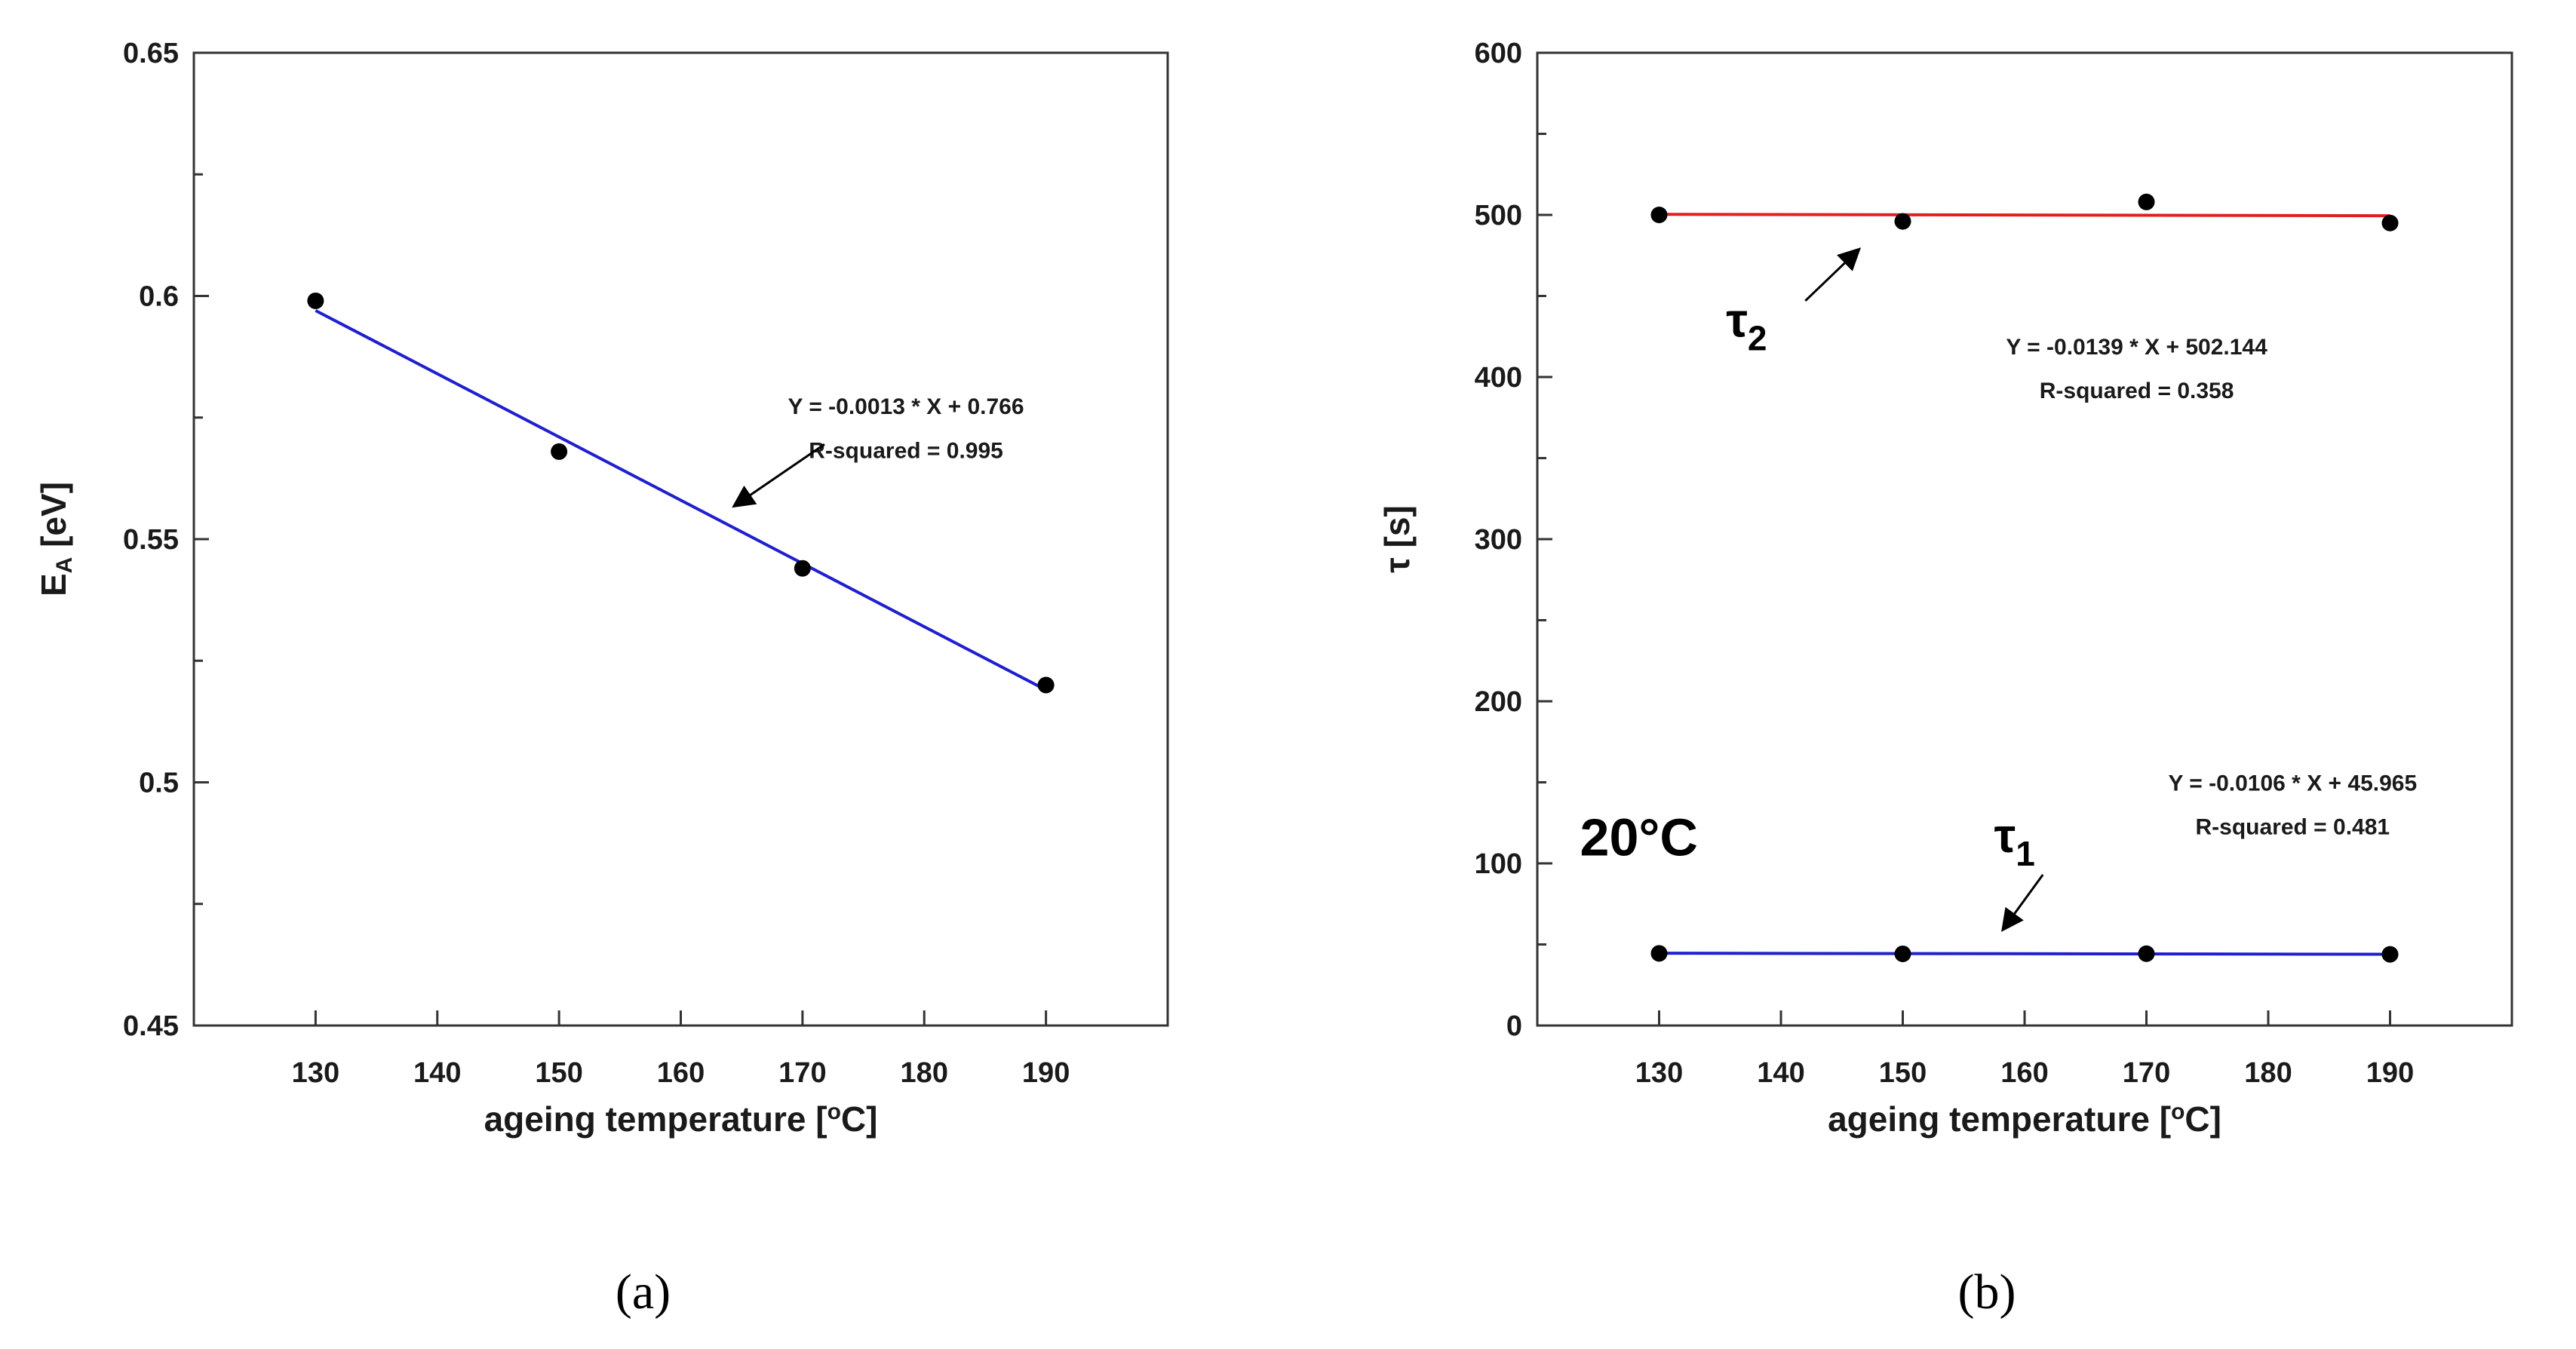  I want to click on series-label-tau2-sub: 2, so click(1757, 338).